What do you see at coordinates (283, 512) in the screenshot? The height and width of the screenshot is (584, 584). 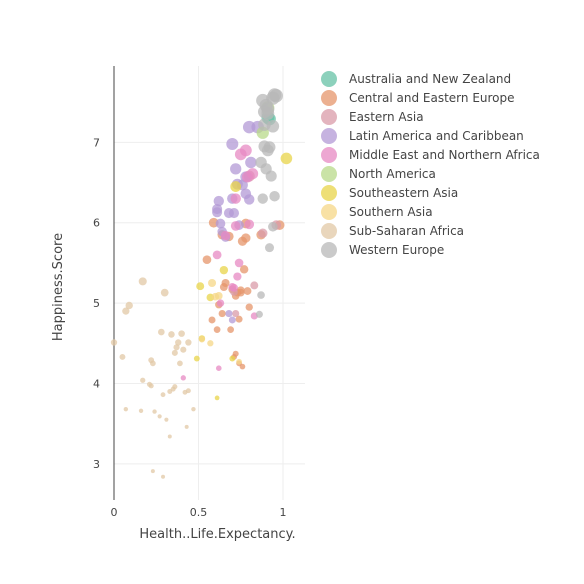 I see `x-tick-label: 1` at bounding box center [283, 512].